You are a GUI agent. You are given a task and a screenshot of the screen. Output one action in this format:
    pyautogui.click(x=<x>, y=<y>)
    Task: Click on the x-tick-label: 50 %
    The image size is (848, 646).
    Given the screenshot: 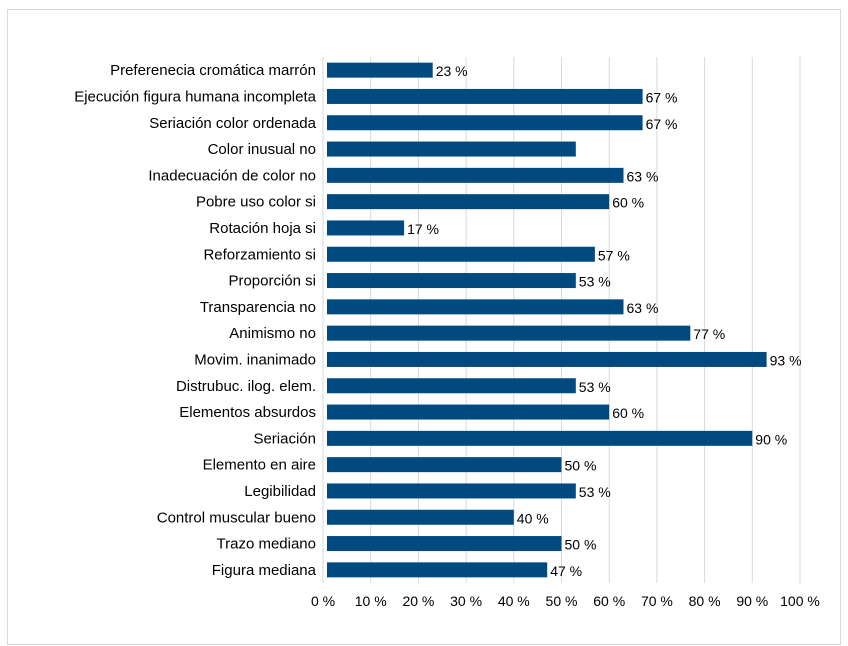 What is the action you would take?
    pyautogui.click(x=562, y=601)
    